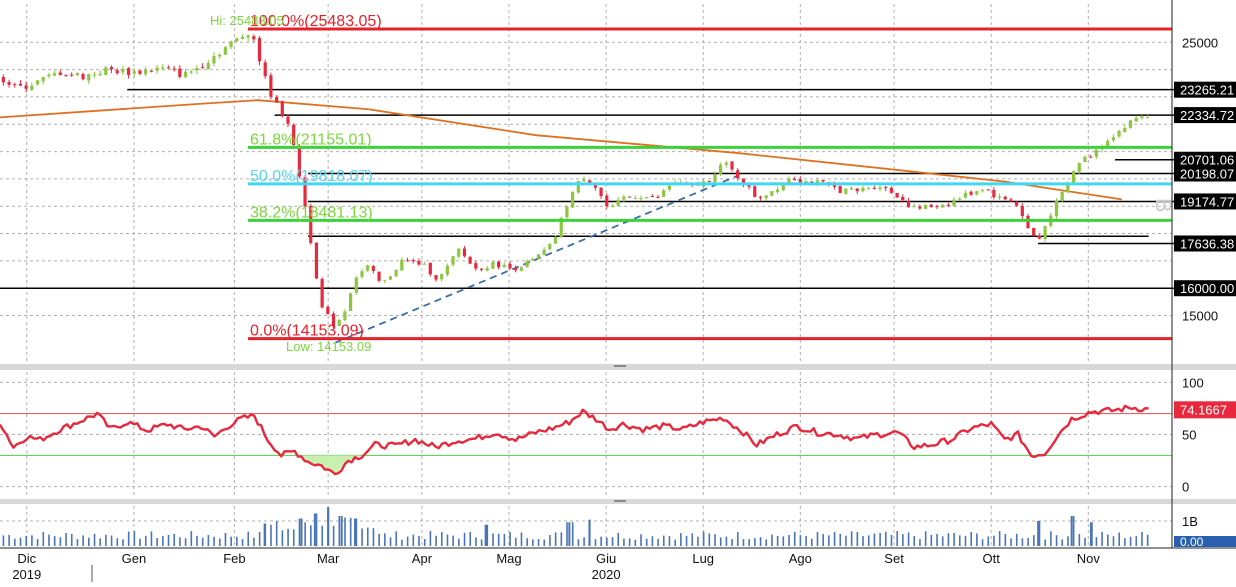 The height and width of the screenshot is (587, 1236). What do you see at coordinates (1185, 487) in the screenshot?
I see `rsi-axis-tick: 0` at bounding box center [1185, 487].